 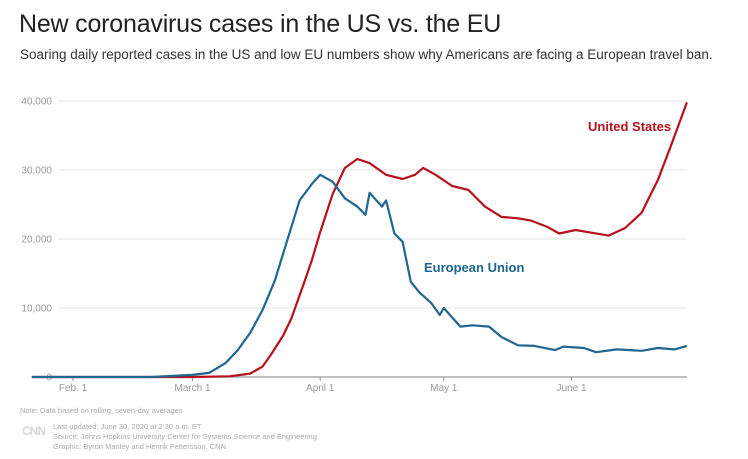 What do you see at coordinates (73, 388) in the screenshot?
I see `x-tick-label: Feb. 1` at bounding box center [73, 388].